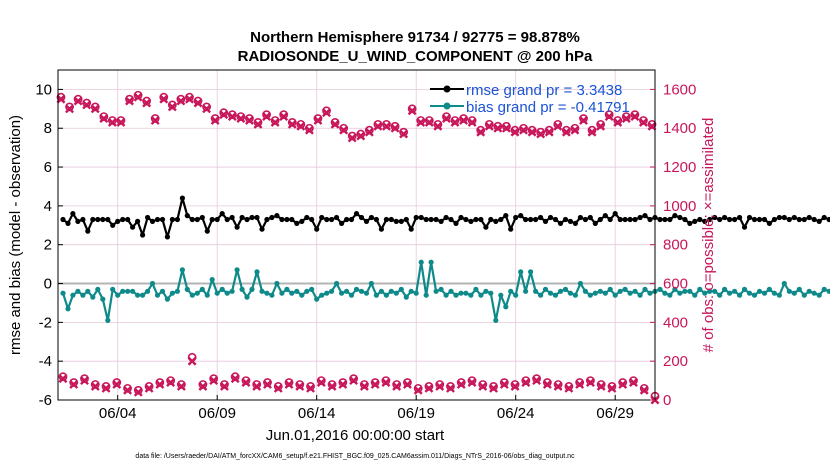 This screenshot has height=475, width=830. I want to click on chart-title-line2: RADIOSONDE_U_WIND_COMPONENT @ 200 hPa, so click(415, 56).